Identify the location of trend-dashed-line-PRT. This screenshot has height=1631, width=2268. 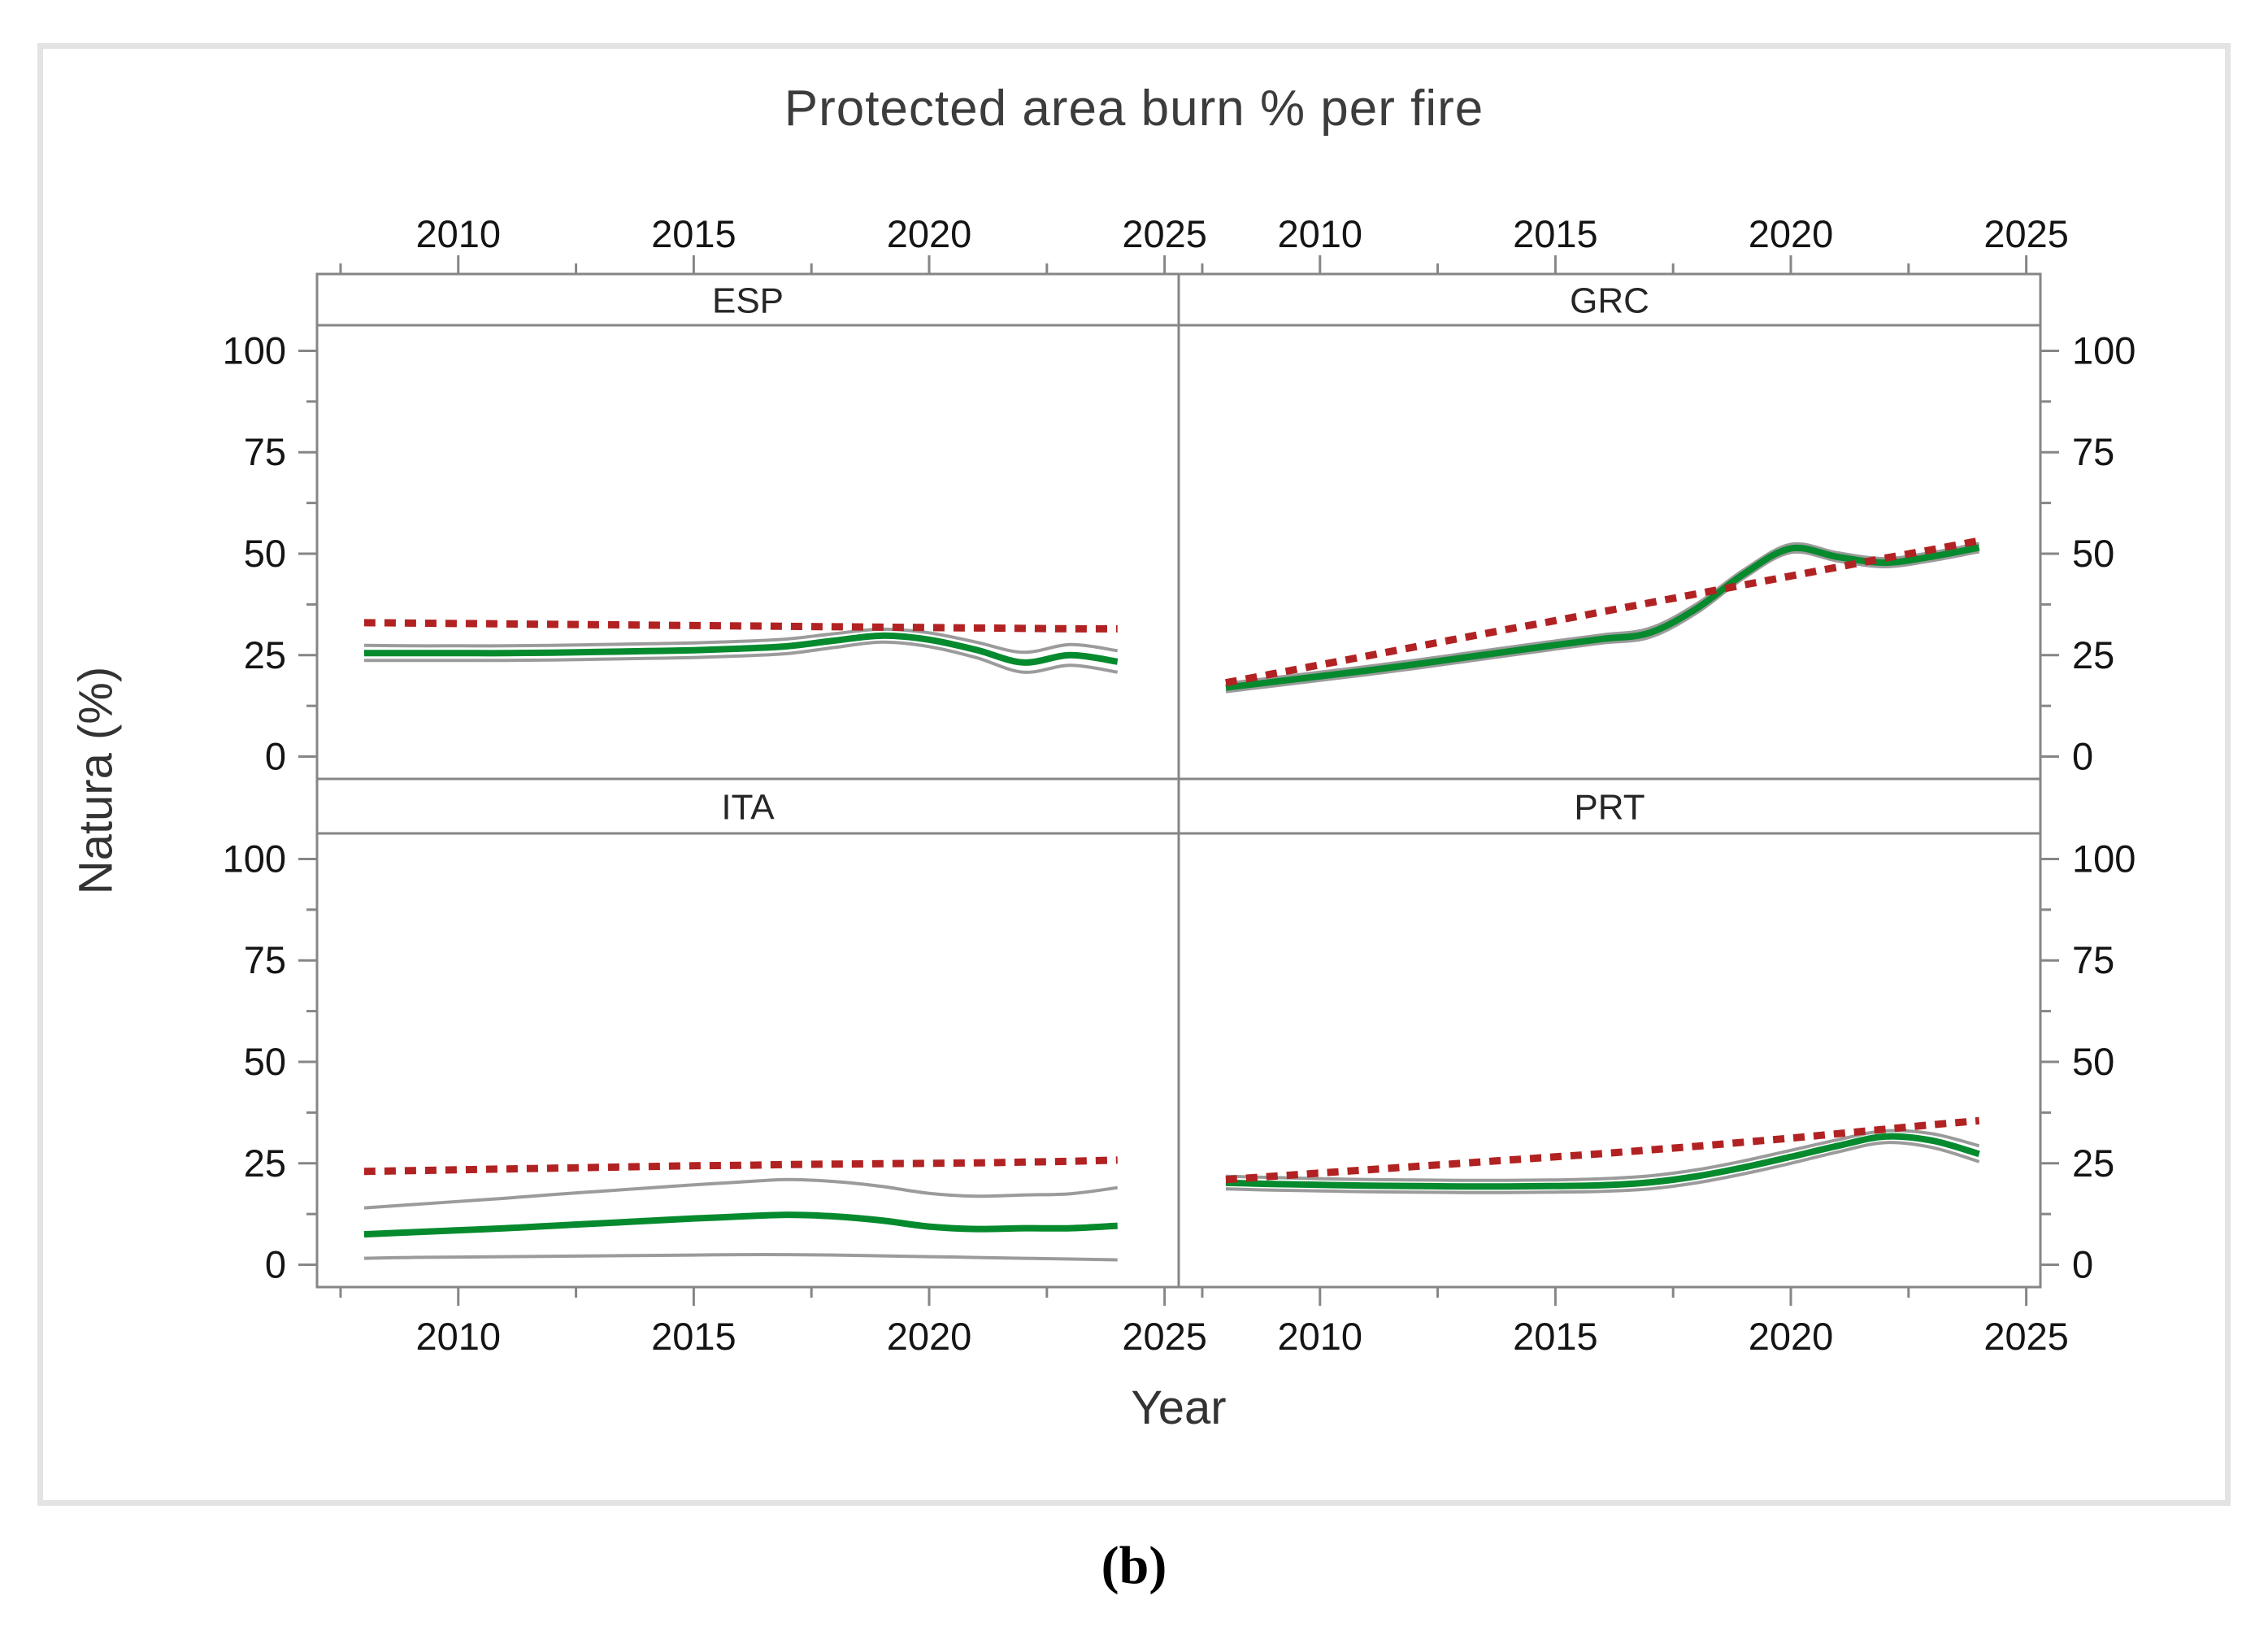
(1602, 1150).